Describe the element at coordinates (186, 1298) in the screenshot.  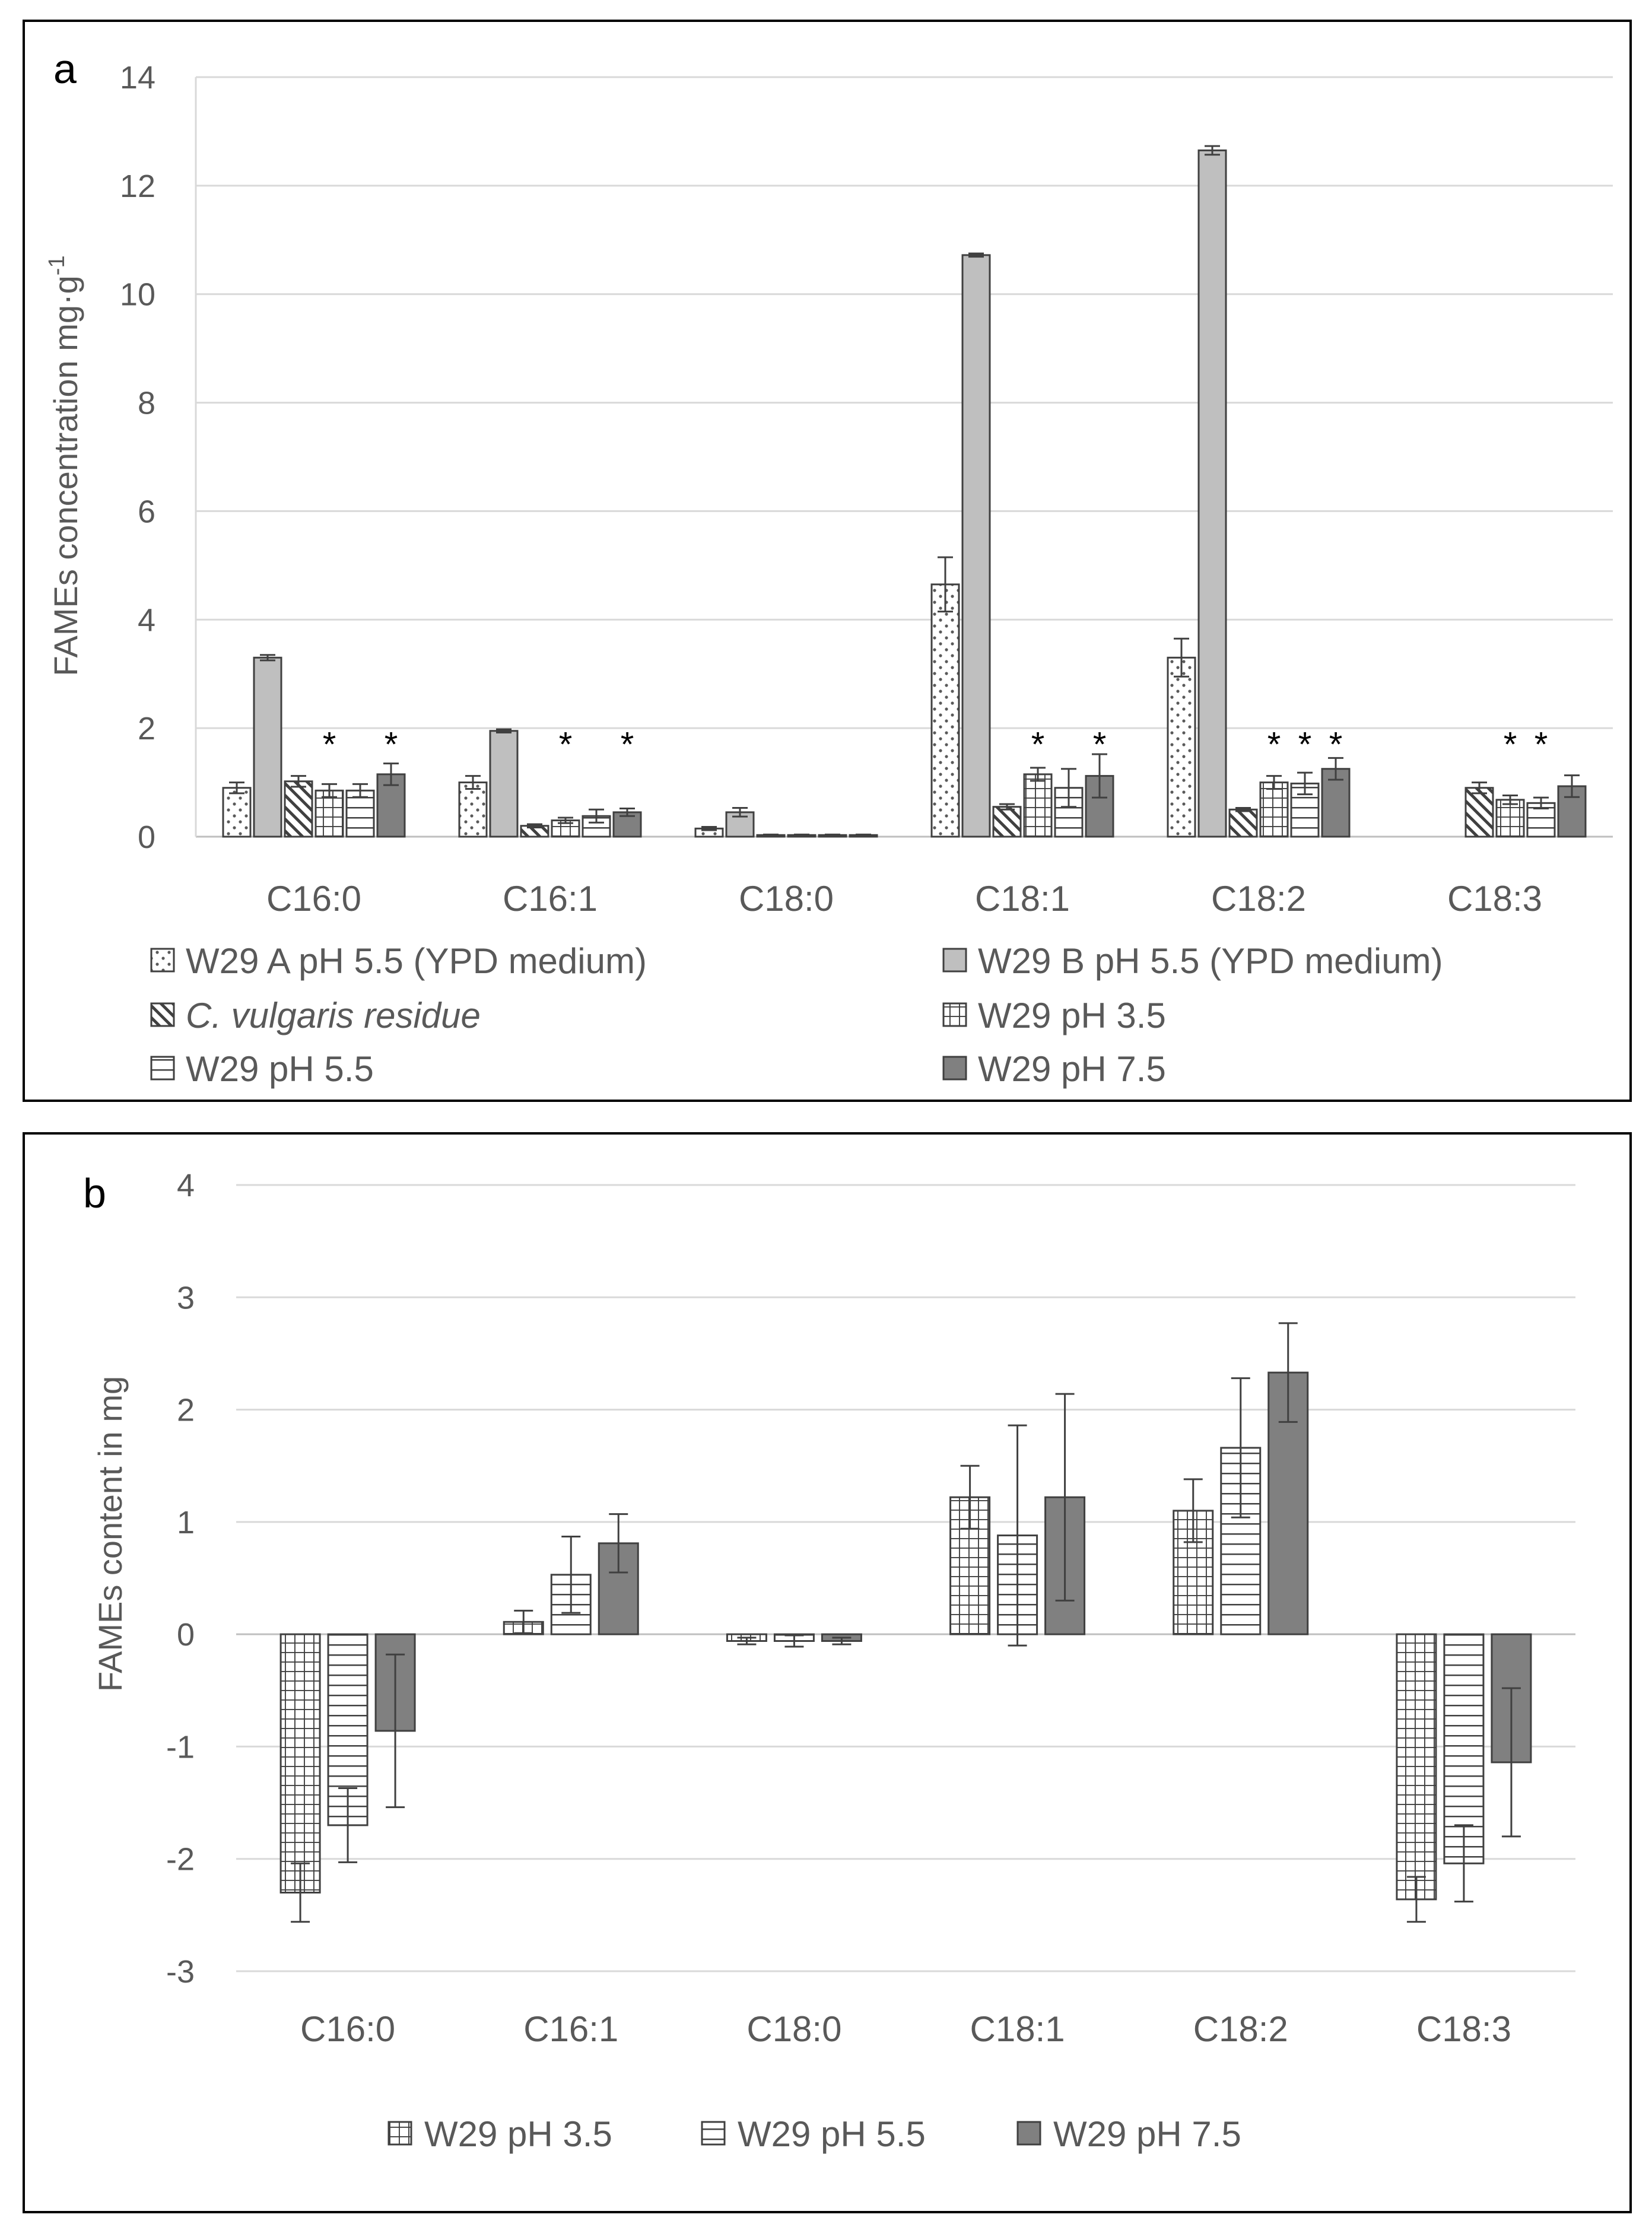
I see `y-tick-label: 3` at that location.